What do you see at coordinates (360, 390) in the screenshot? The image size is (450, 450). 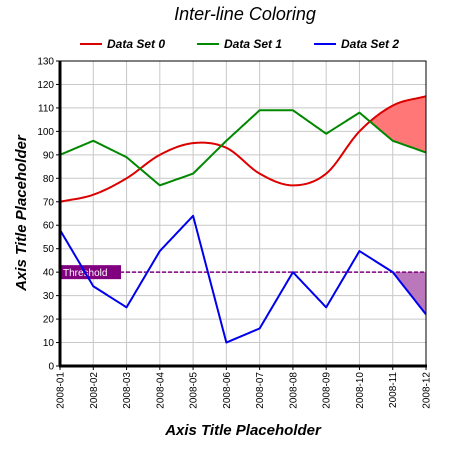 I see `x-tick-label: 2008-10` at bounding box center [360, 390].